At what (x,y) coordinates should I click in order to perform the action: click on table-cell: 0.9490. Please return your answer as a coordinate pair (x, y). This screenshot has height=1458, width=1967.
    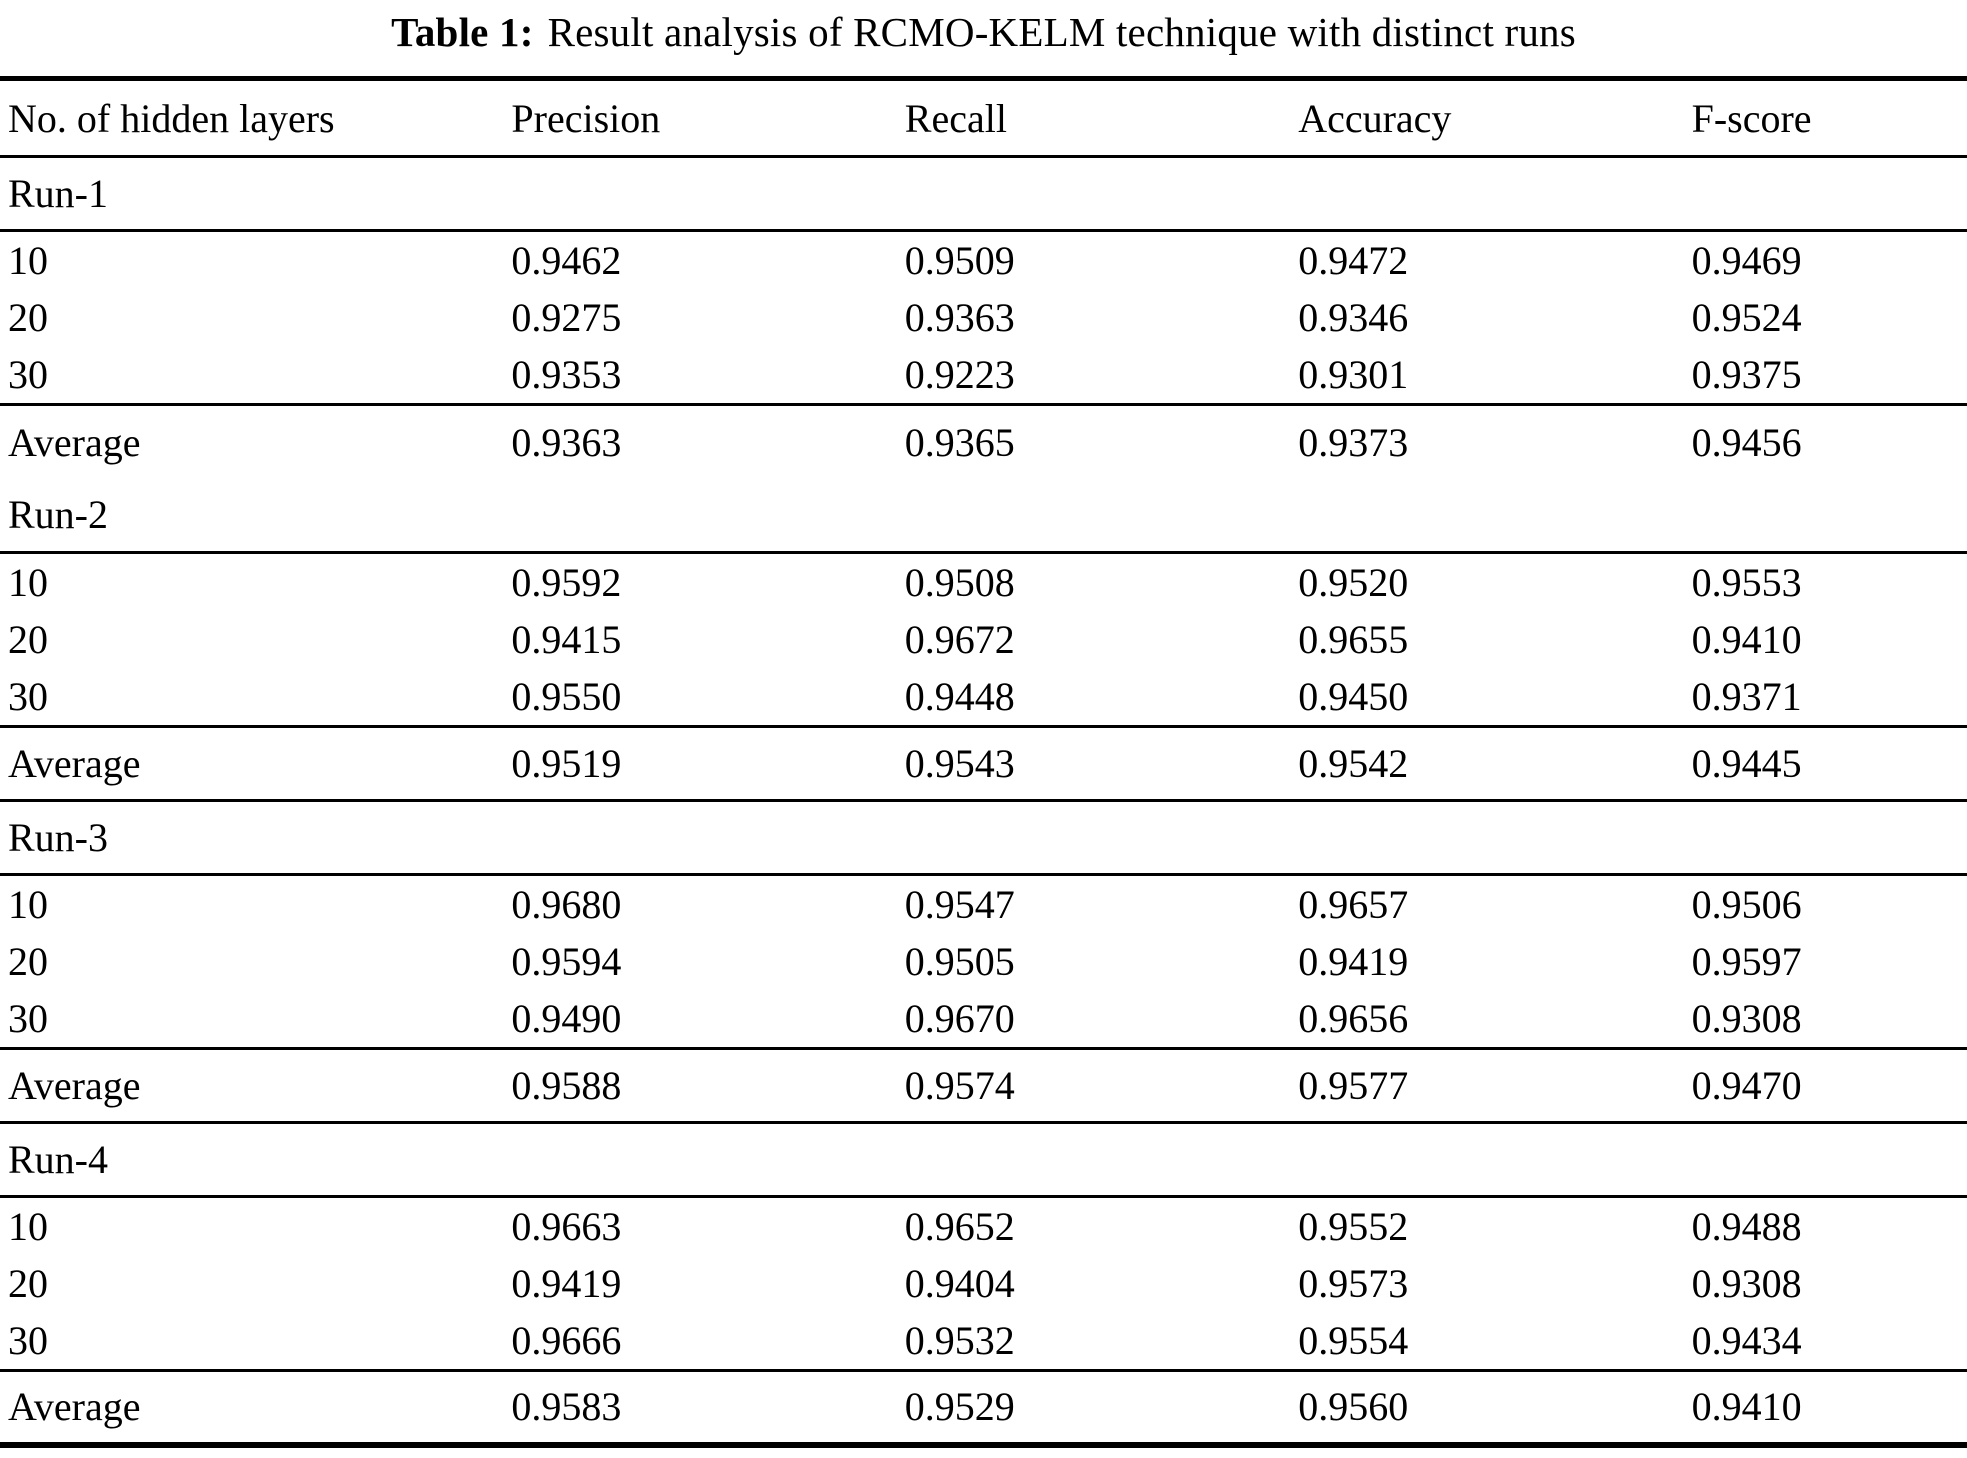
    Looking at the image, I should click on (566, 1019).